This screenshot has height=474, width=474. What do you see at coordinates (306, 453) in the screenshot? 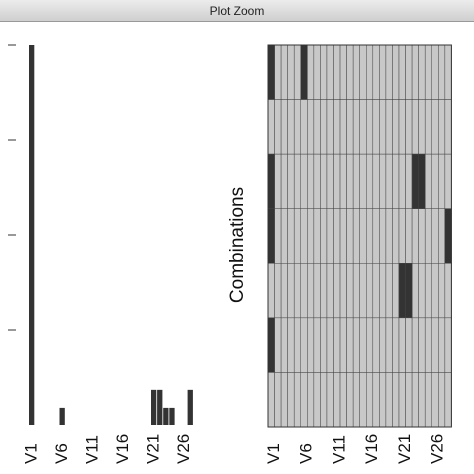
I see `x-tick-label: V6` at bounding box center [306, 453].